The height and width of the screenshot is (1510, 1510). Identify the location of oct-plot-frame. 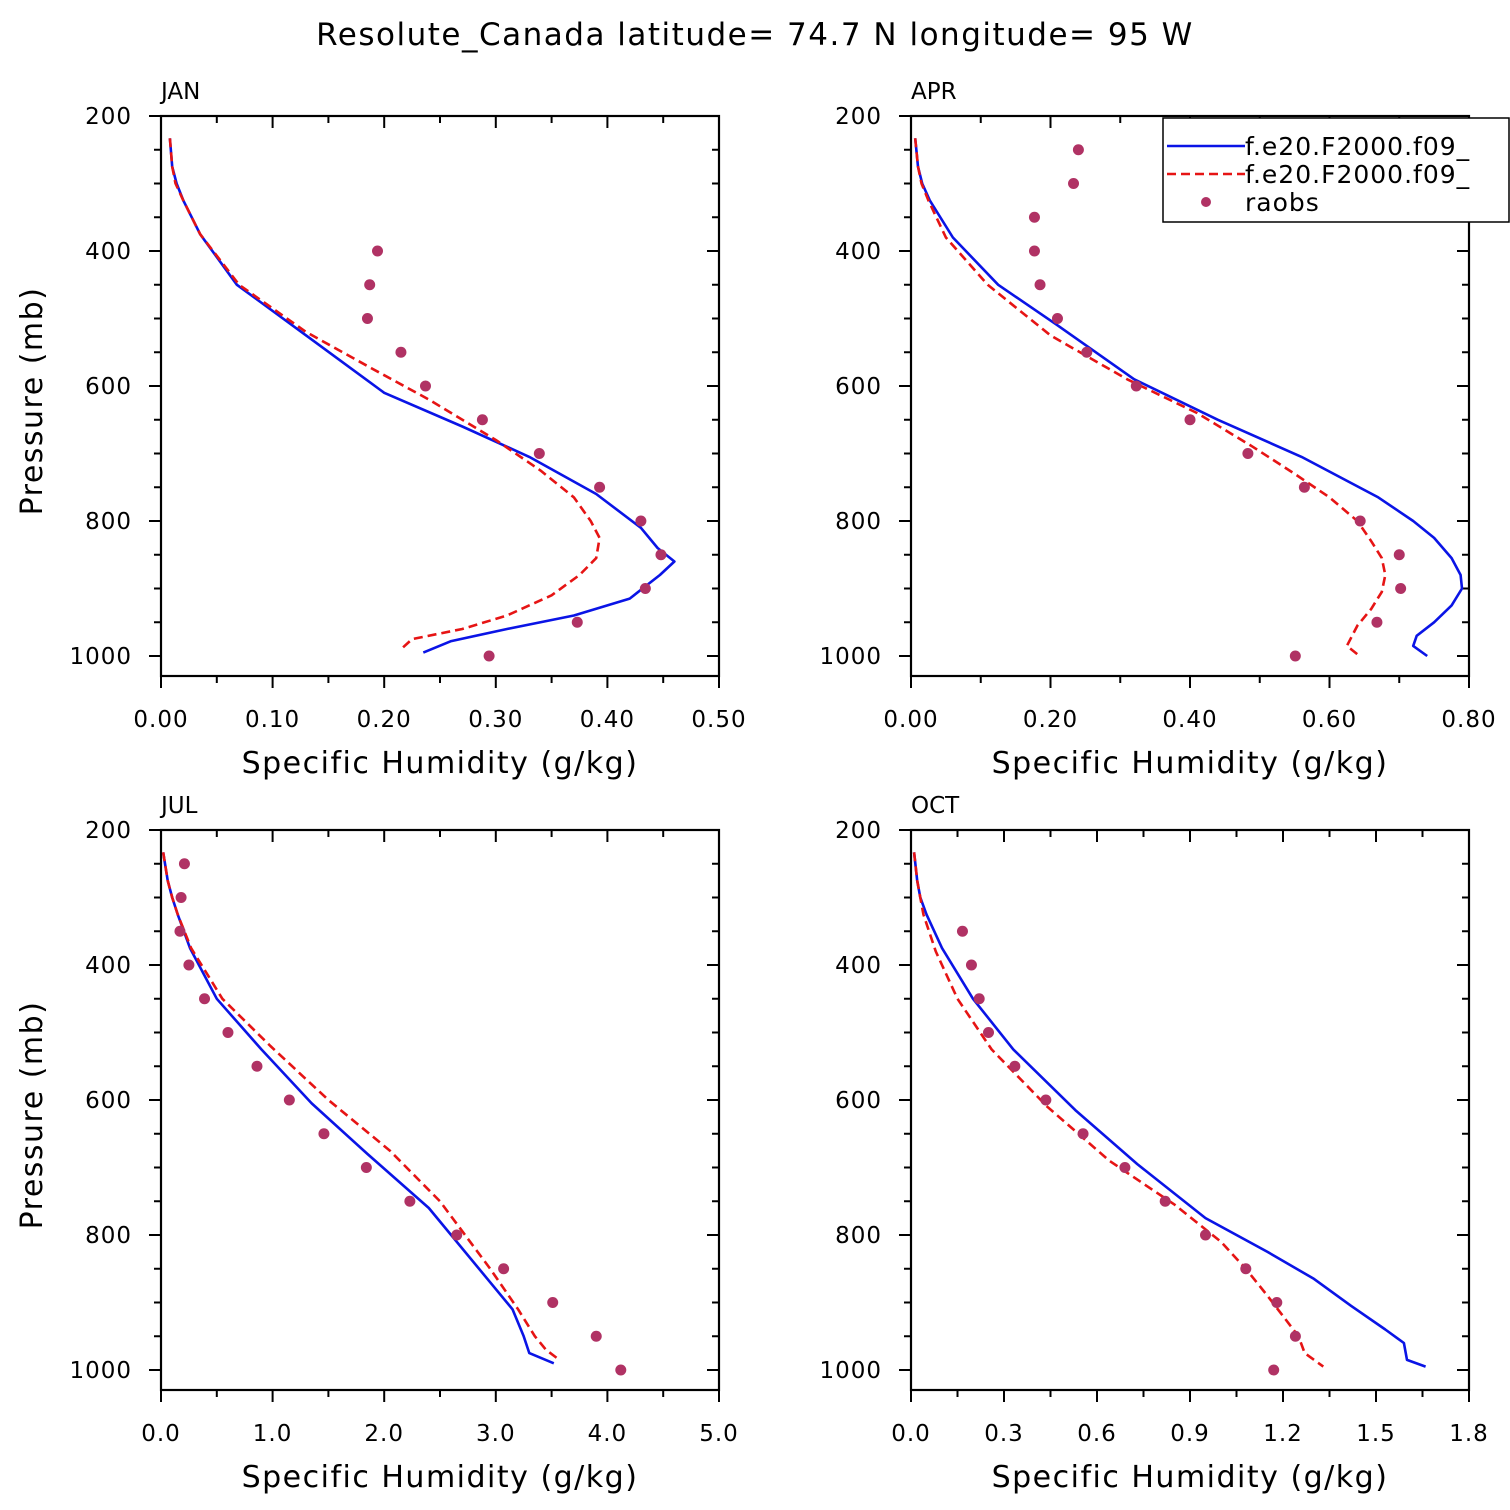
(1190, 1110).